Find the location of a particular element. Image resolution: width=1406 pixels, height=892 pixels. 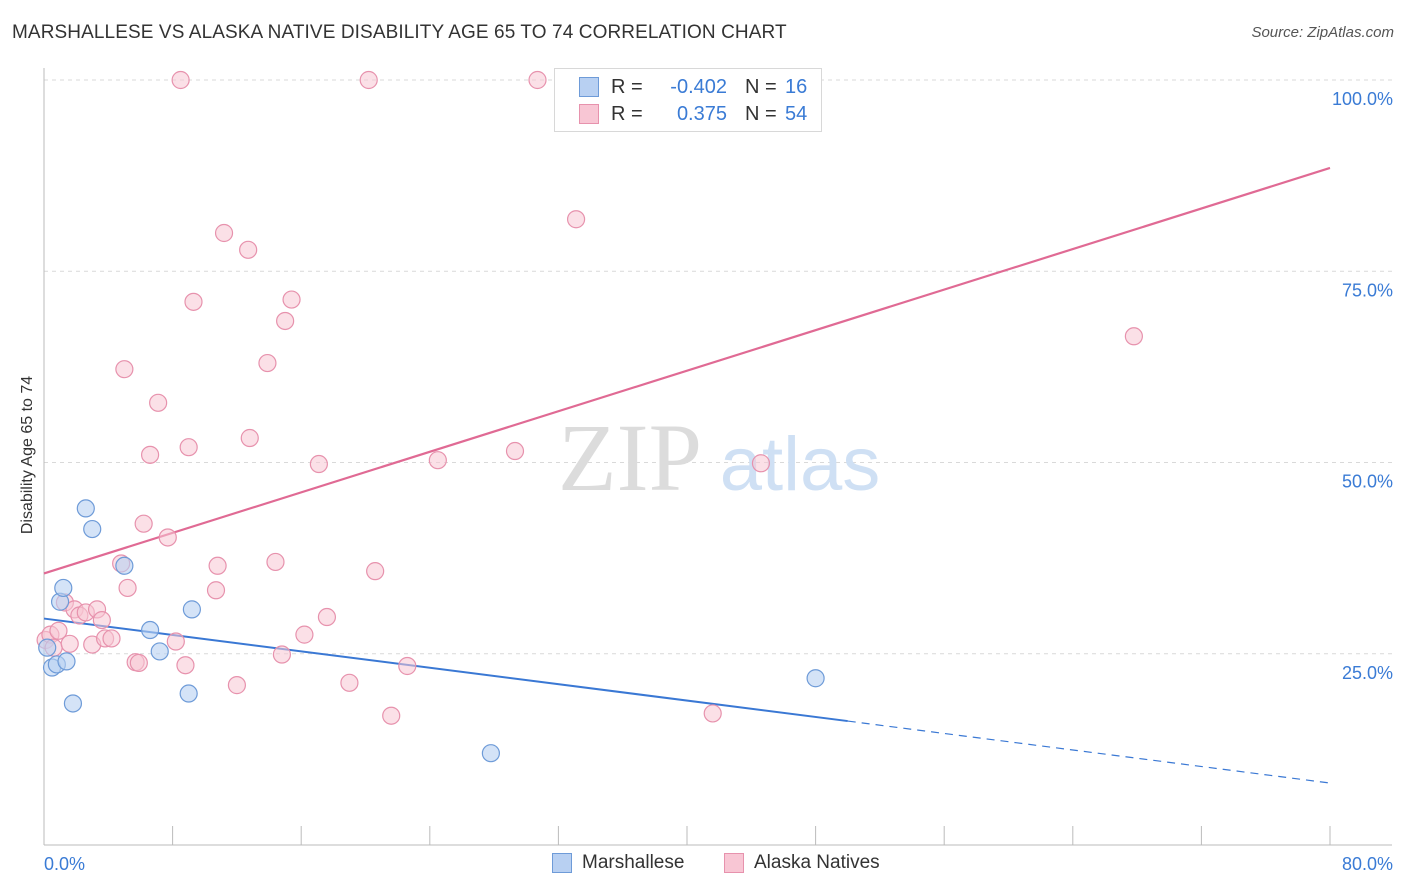

trend-line-marshallese is located at coordinates (445, 670).